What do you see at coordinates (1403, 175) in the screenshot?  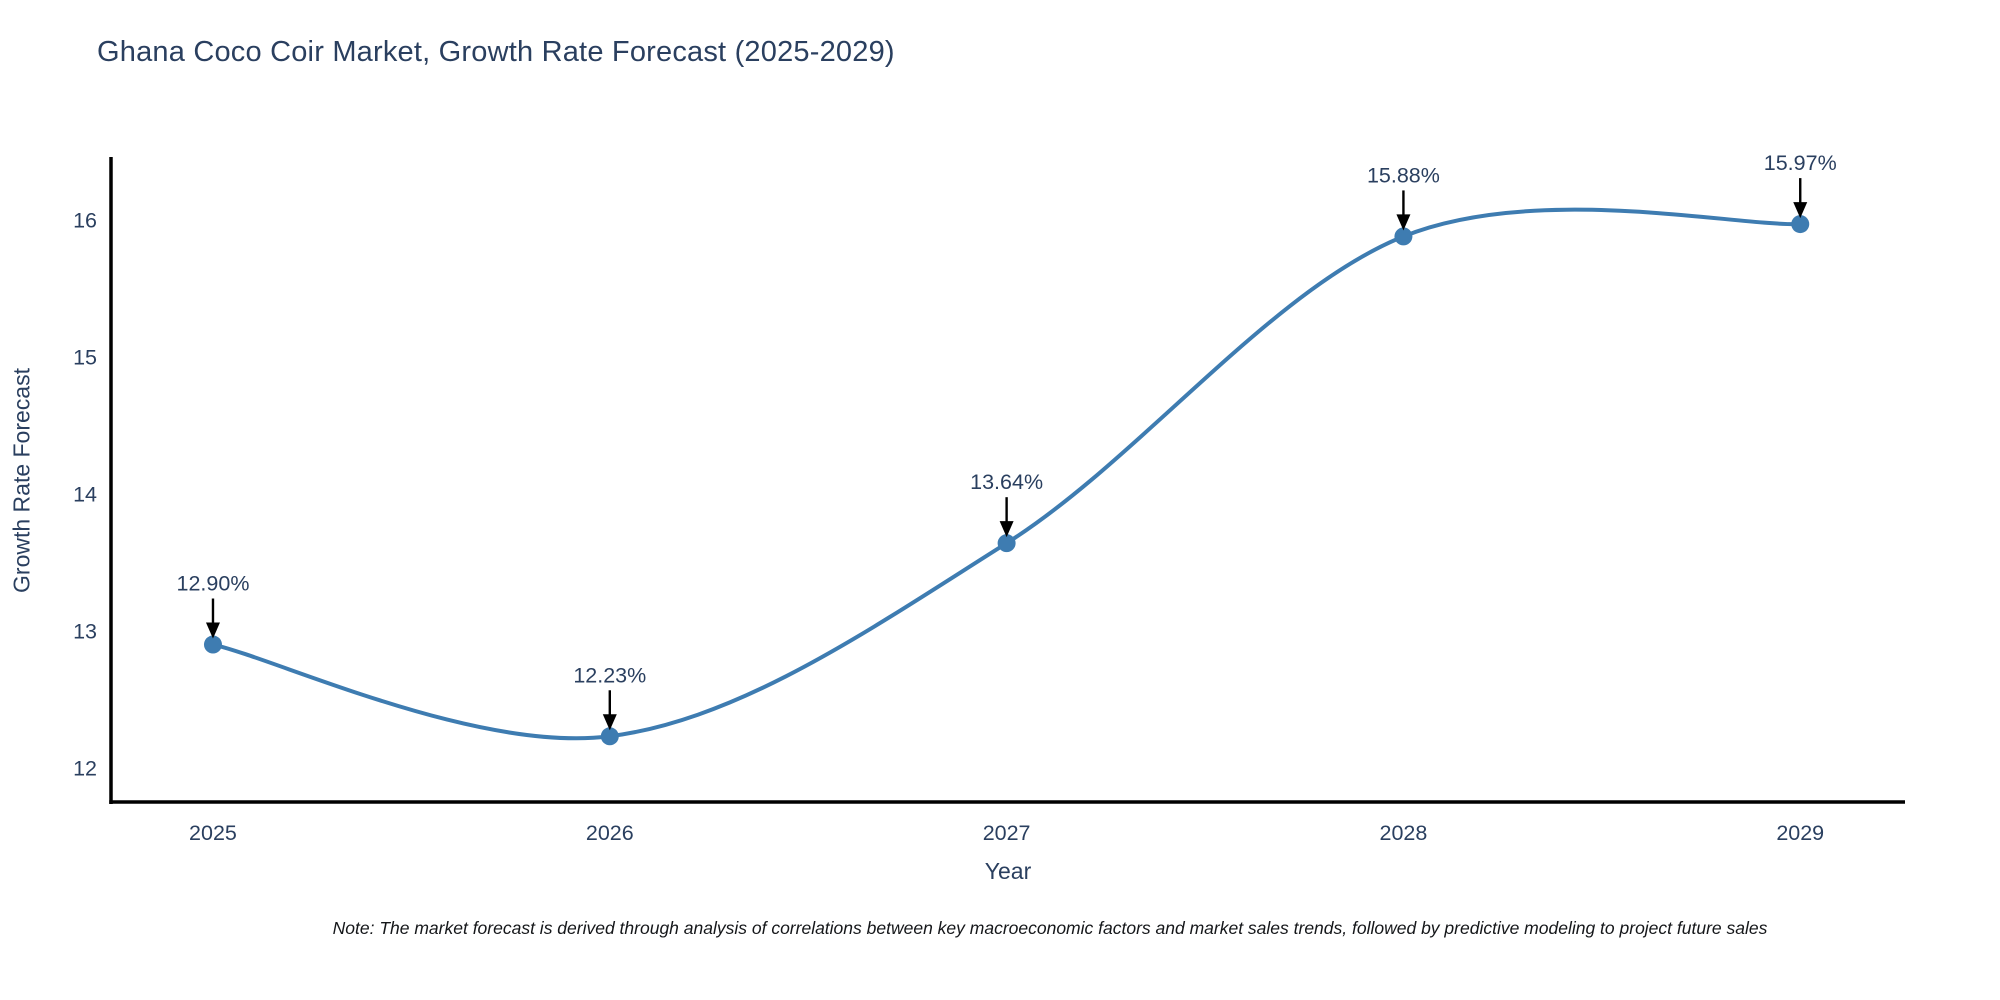 I see `annotation-label: 15.88%` at bounding box center [1403, 175].